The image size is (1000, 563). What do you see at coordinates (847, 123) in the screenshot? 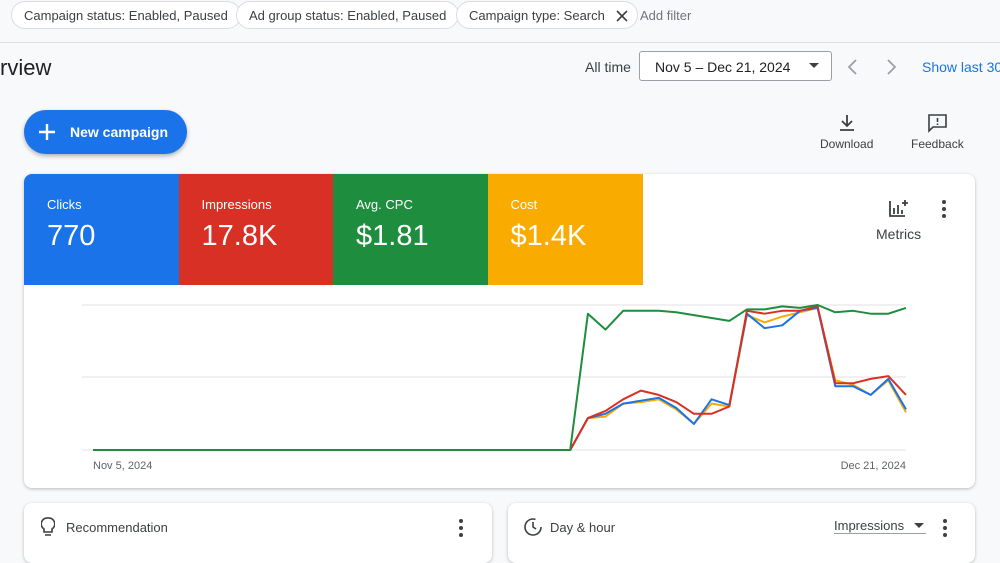
I see `download-icon` at bounding box center [847, 123].